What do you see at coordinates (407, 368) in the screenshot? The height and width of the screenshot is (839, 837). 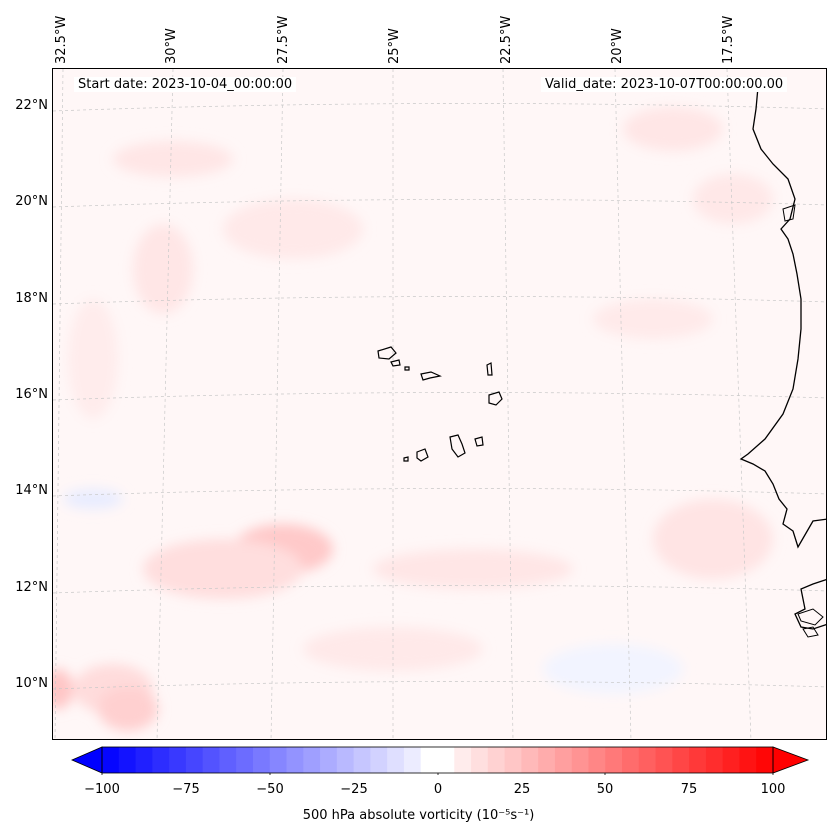 I see `island-santa-luzia` at bounding box center [407, 368].